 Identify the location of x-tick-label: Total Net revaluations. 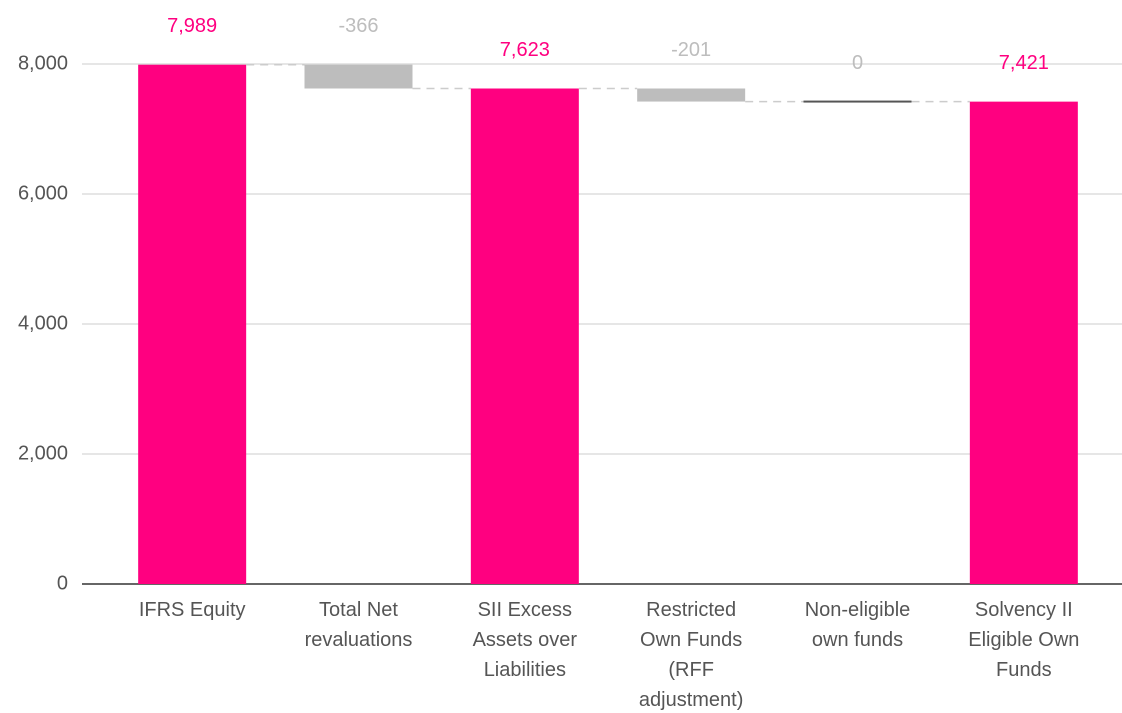
(359, 625).